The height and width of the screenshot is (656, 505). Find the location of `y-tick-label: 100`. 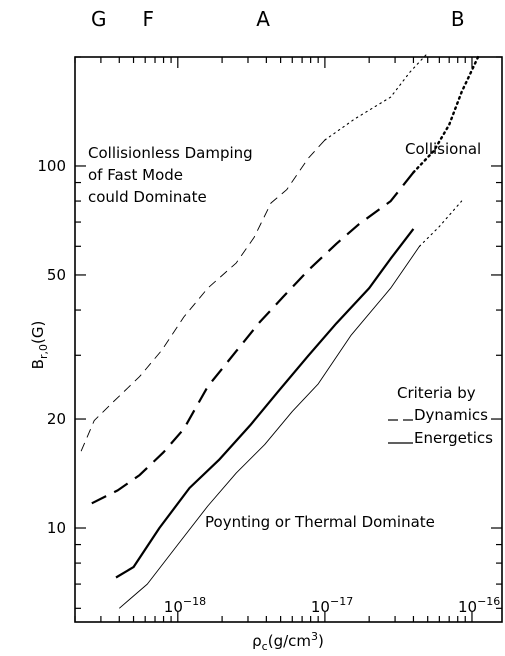

y-tick-label: 100 is located at coordinates (51, 166).